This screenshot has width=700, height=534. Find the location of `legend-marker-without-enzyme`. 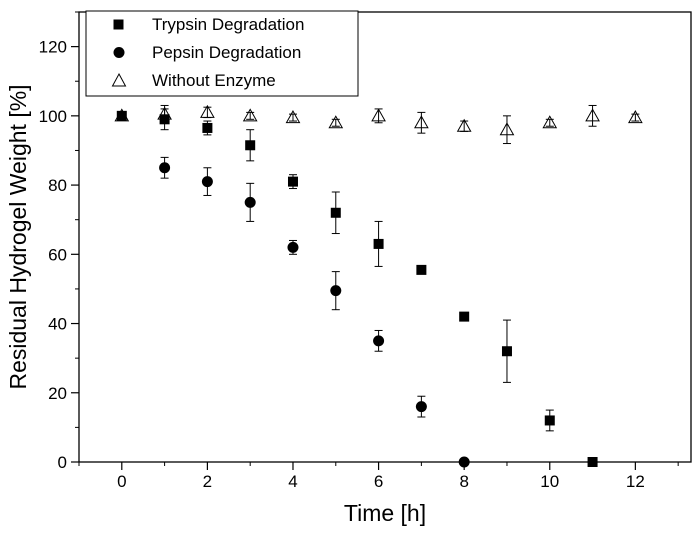

legend-marker-without-enzyme is located at coordinates (119, 79).